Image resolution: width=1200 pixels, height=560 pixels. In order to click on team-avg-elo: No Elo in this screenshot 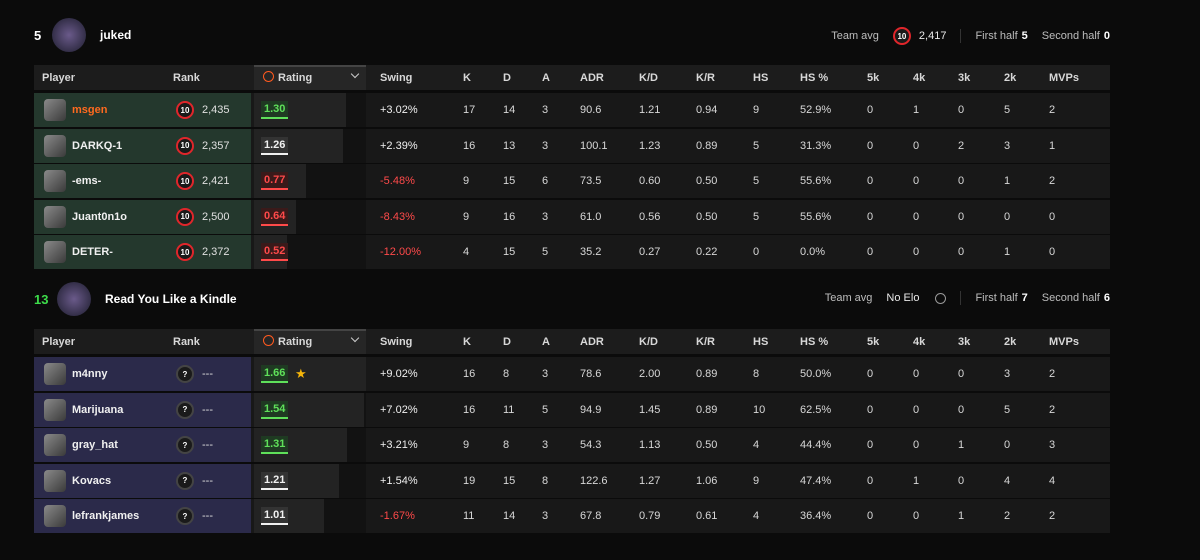, I will do `click(903, 298)`.